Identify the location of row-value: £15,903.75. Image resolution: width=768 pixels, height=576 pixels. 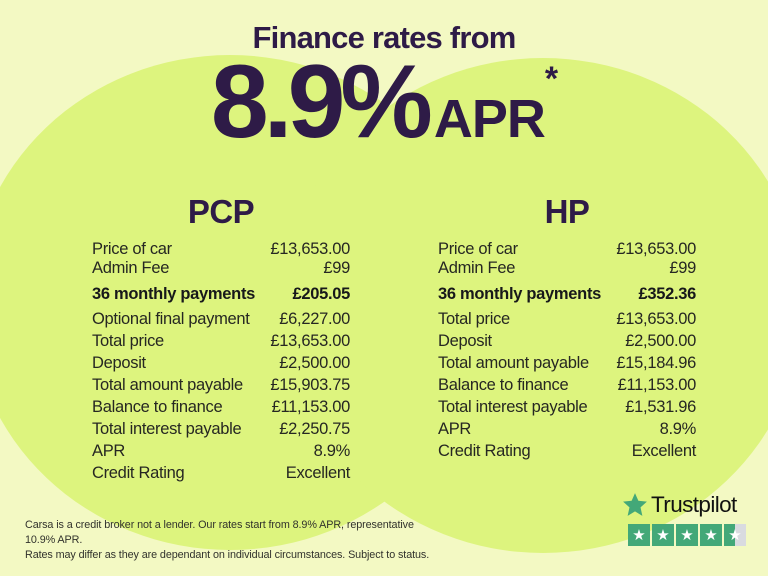
(310, 385).